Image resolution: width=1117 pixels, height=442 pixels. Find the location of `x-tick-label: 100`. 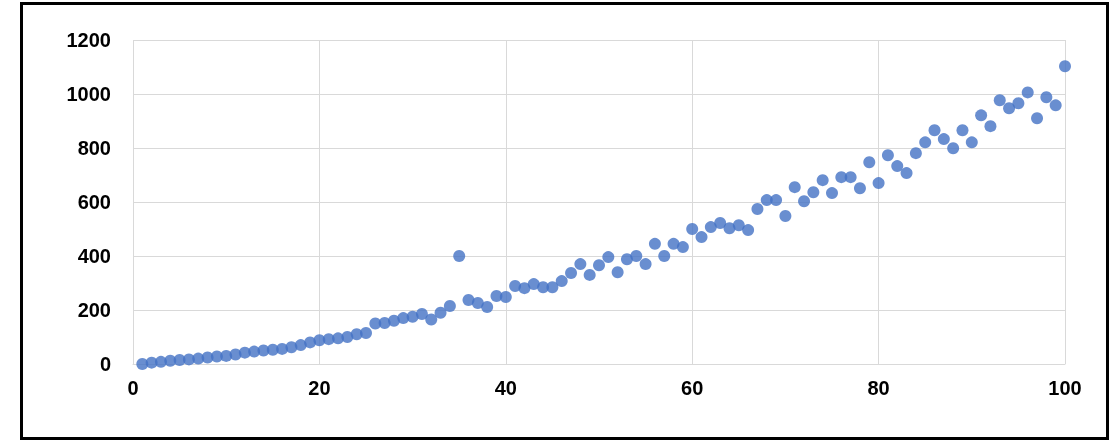

x-tick-label: 100 is located at coordinates (1065, 388).